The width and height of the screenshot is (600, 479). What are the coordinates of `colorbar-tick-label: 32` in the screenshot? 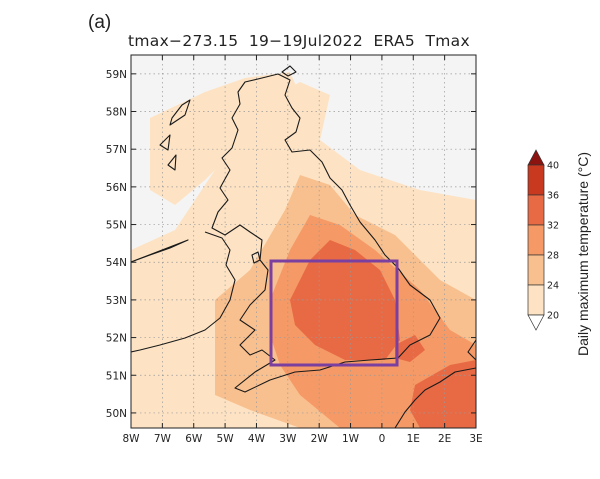 It's located at (553, 226).